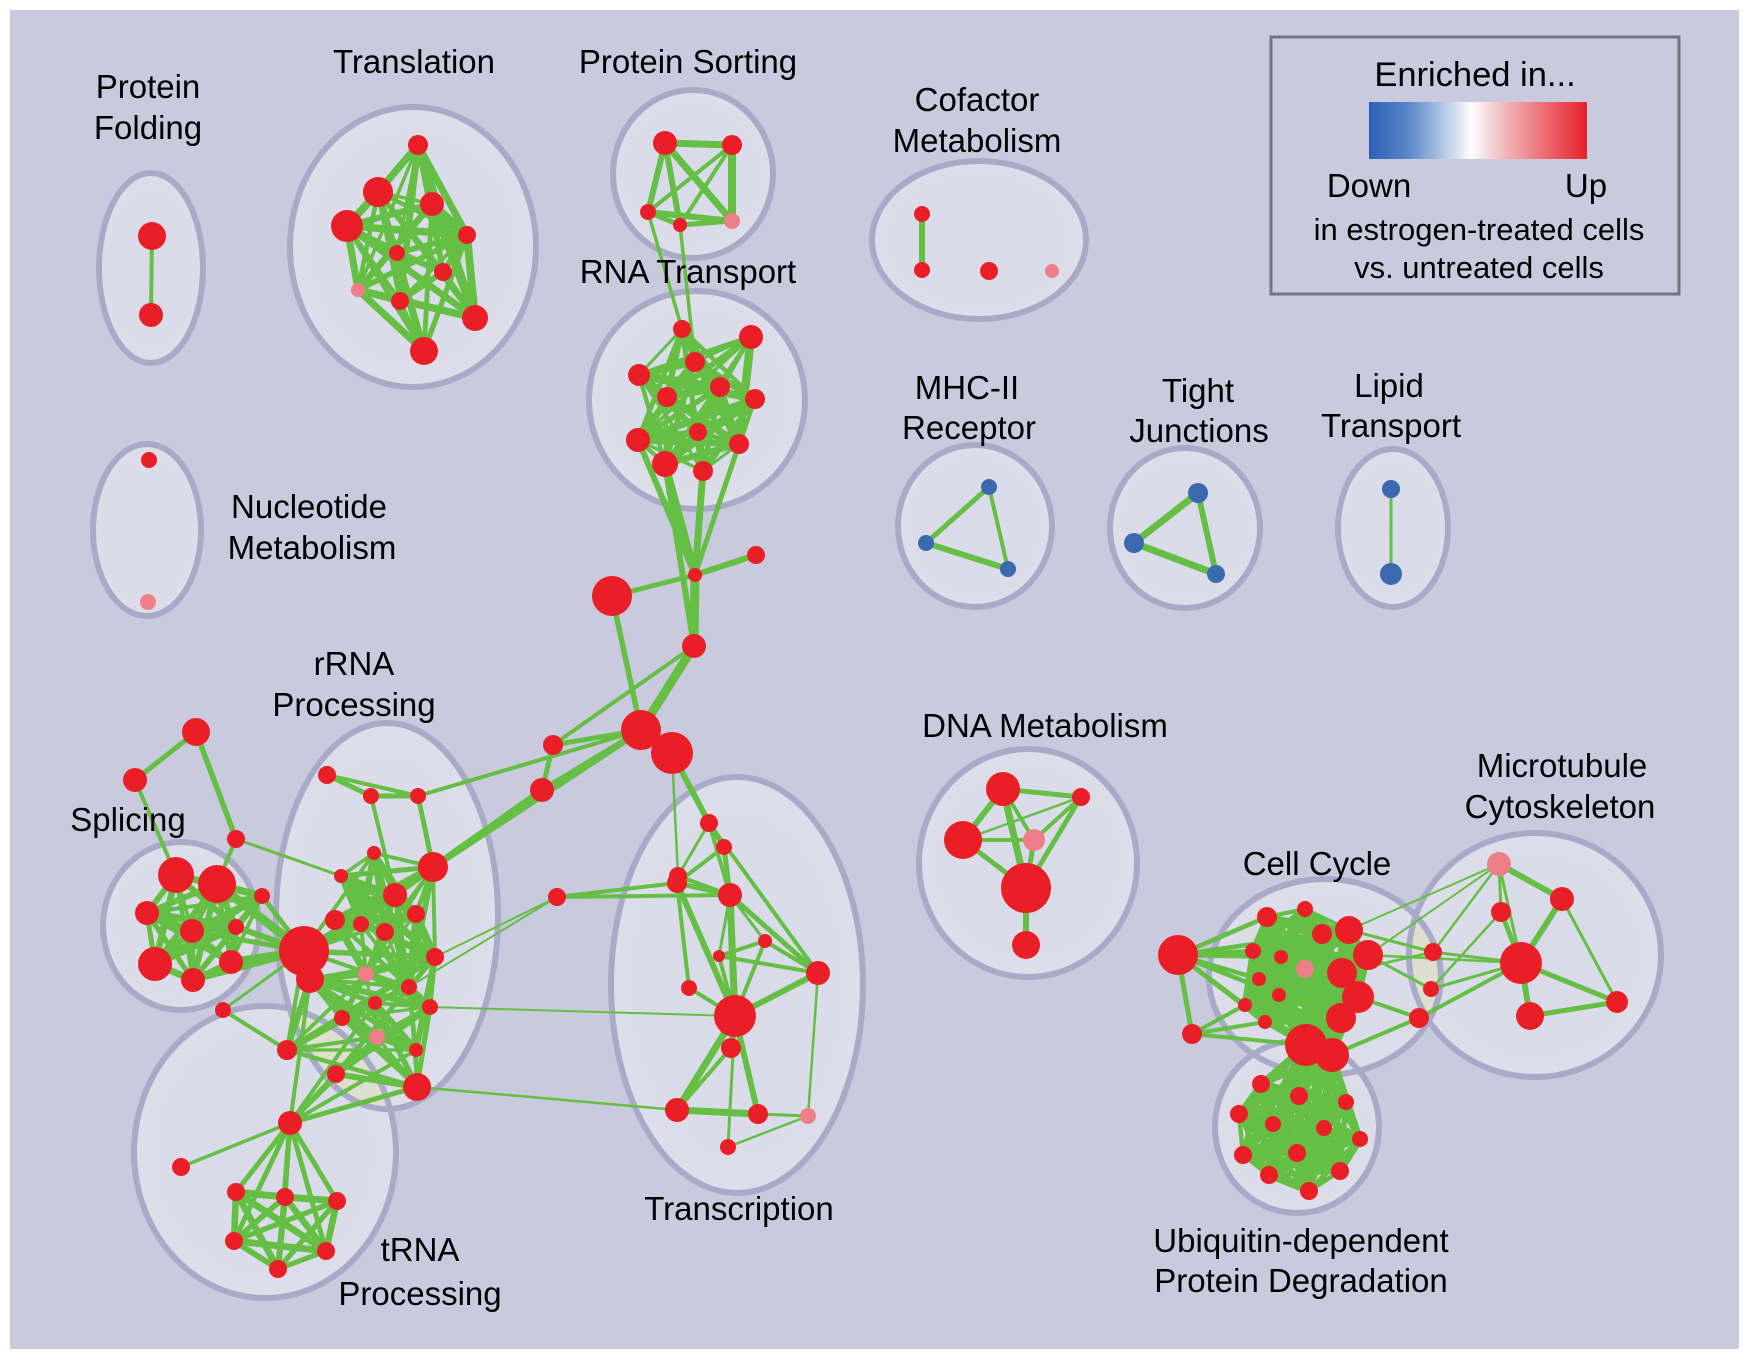  What do you see at coordinates (739, 1208) in the screenshot?
I see `svg-text: Transcription` at bounding box center [739, 1208].